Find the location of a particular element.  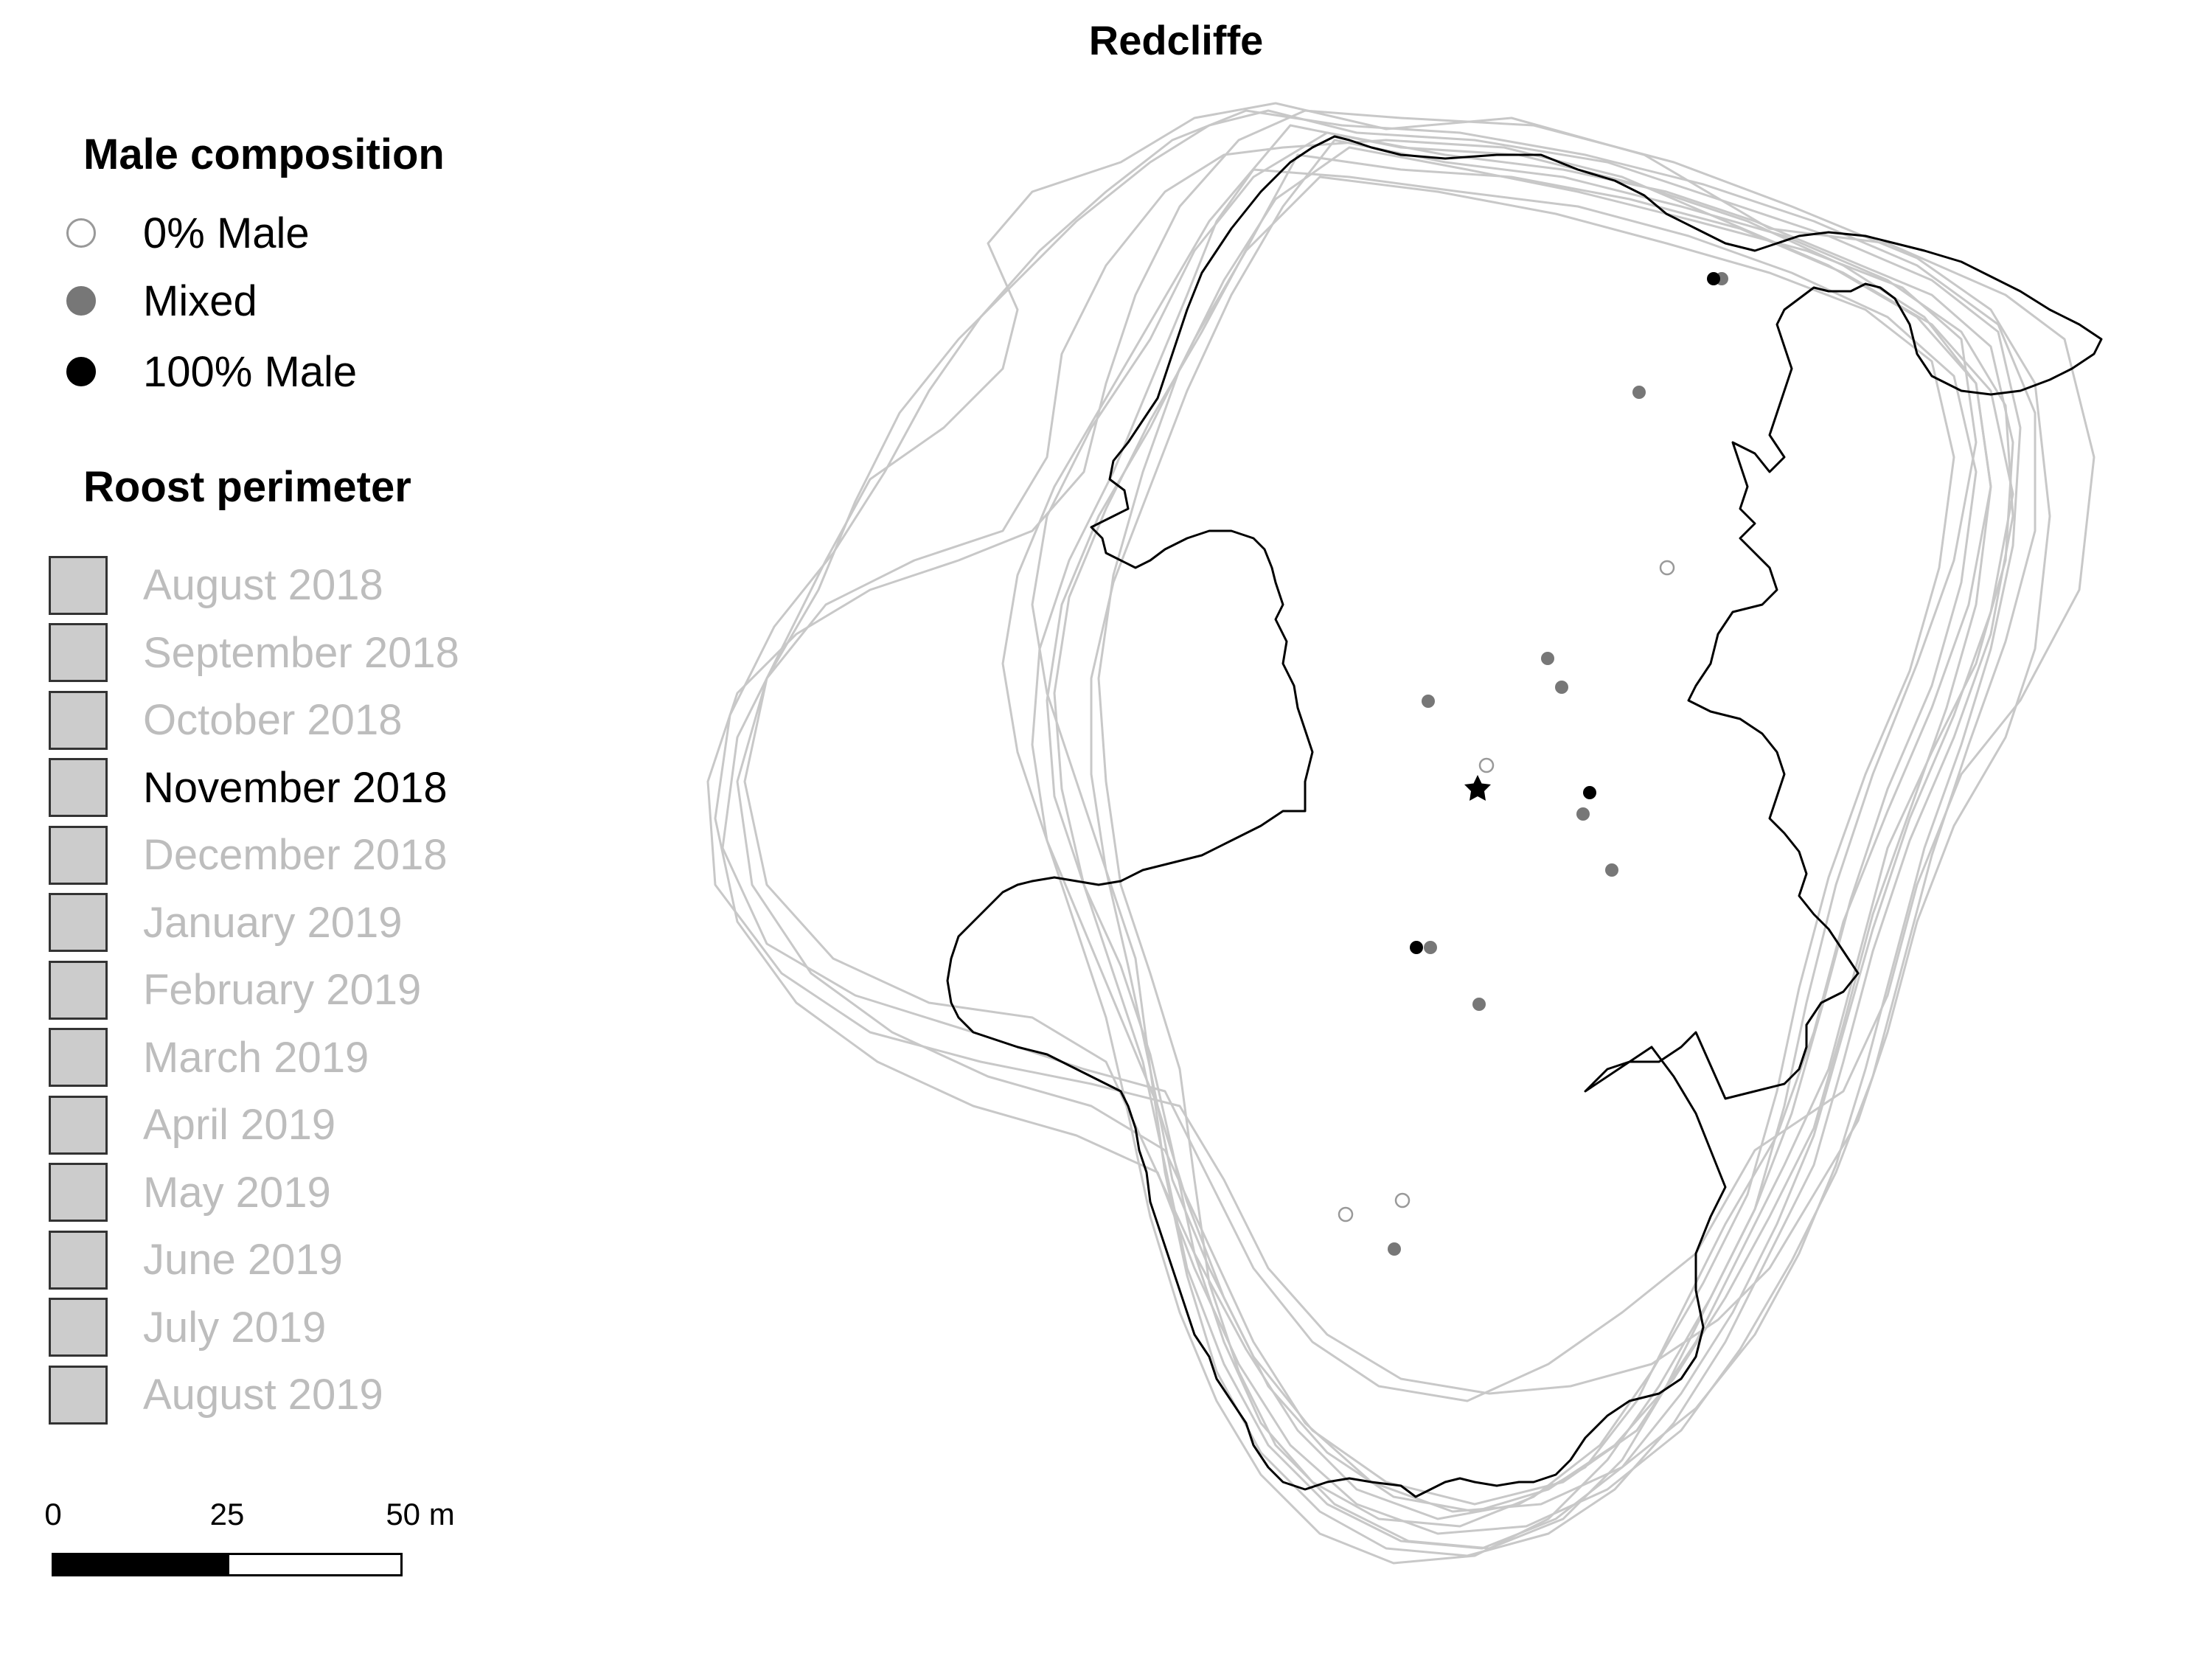

roost-legend-item: December 2018 is located at coordinates (254, 855).